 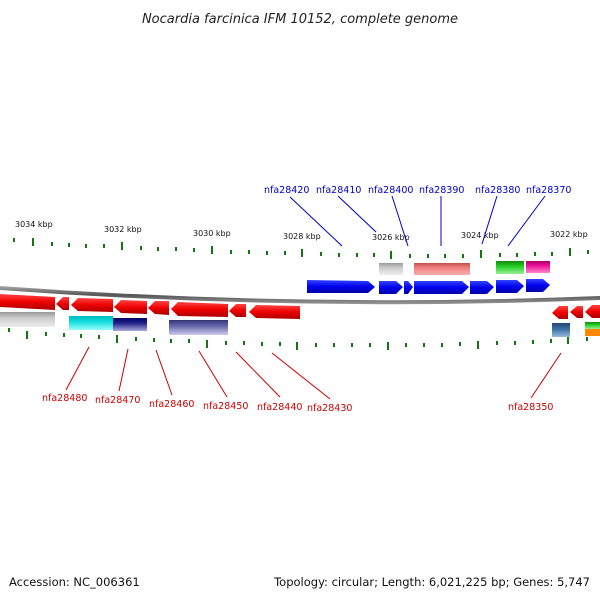 I want to click on tick-label: 3022 kbp, so click(x=569, y=234).